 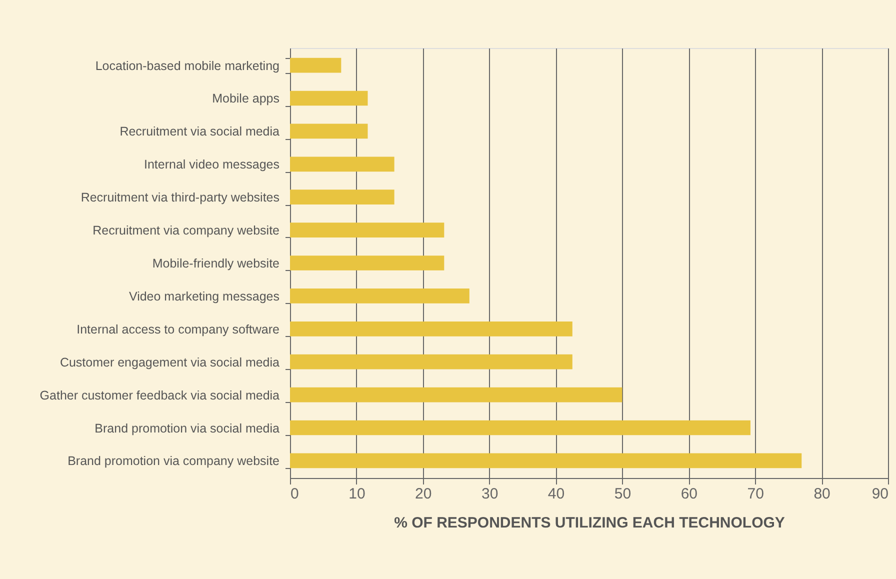 I want to click on x-tick-label: 90, so click(x=880, y=494).